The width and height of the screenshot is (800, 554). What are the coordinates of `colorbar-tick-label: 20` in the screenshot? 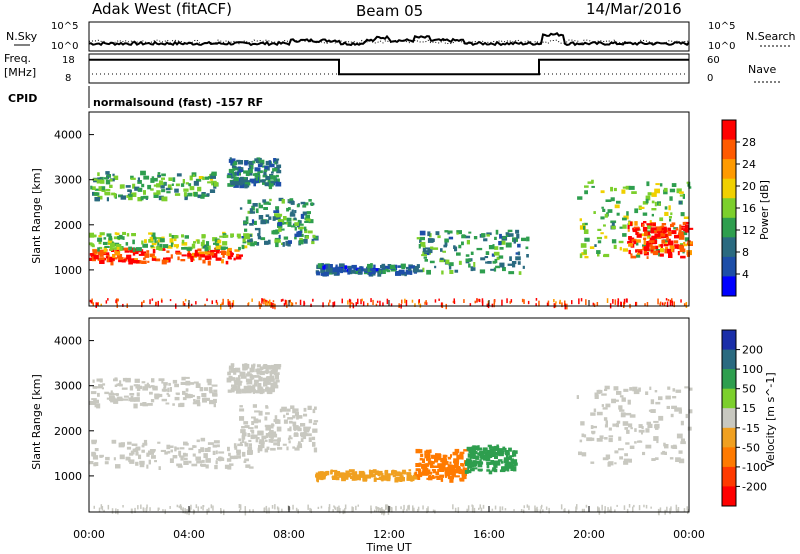 It's located at (749, 186).